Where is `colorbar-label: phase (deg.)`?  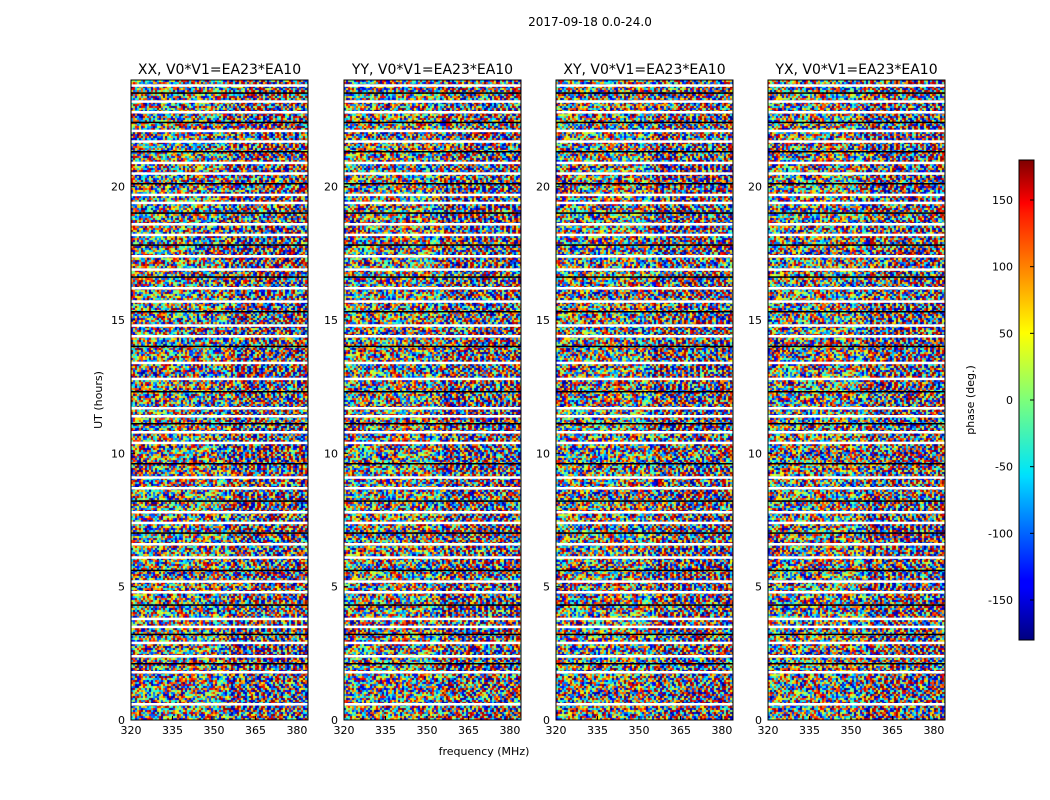 colorbar-label: phase (deg.) is located at coordinates (970, 400).